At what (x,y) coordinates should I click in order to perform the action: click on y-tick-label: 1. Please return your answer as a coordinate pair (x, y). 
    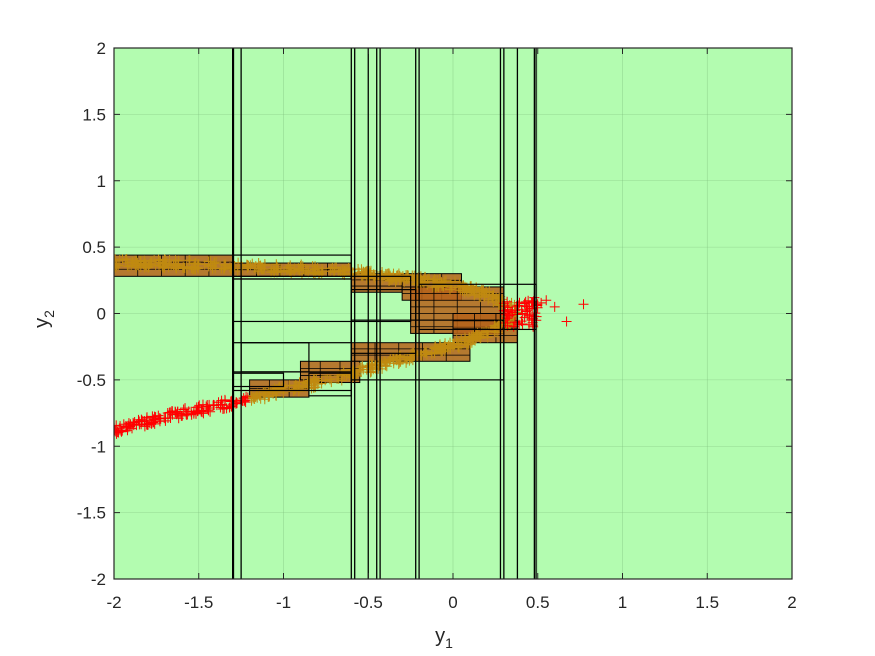
    Looking at the image, I should click on (101, 181).